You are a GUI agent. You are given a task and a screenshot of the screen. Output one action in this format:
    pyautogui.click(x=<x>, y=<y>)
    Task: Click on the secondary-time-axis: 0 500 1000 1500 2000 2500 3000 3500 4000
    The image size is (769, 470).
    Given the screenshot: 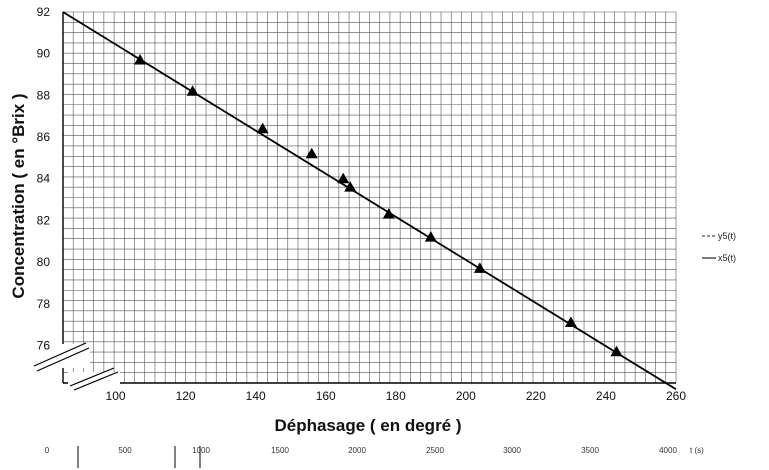 What is the action you would take?
    pyautogui.click(x=361, y=457)
    